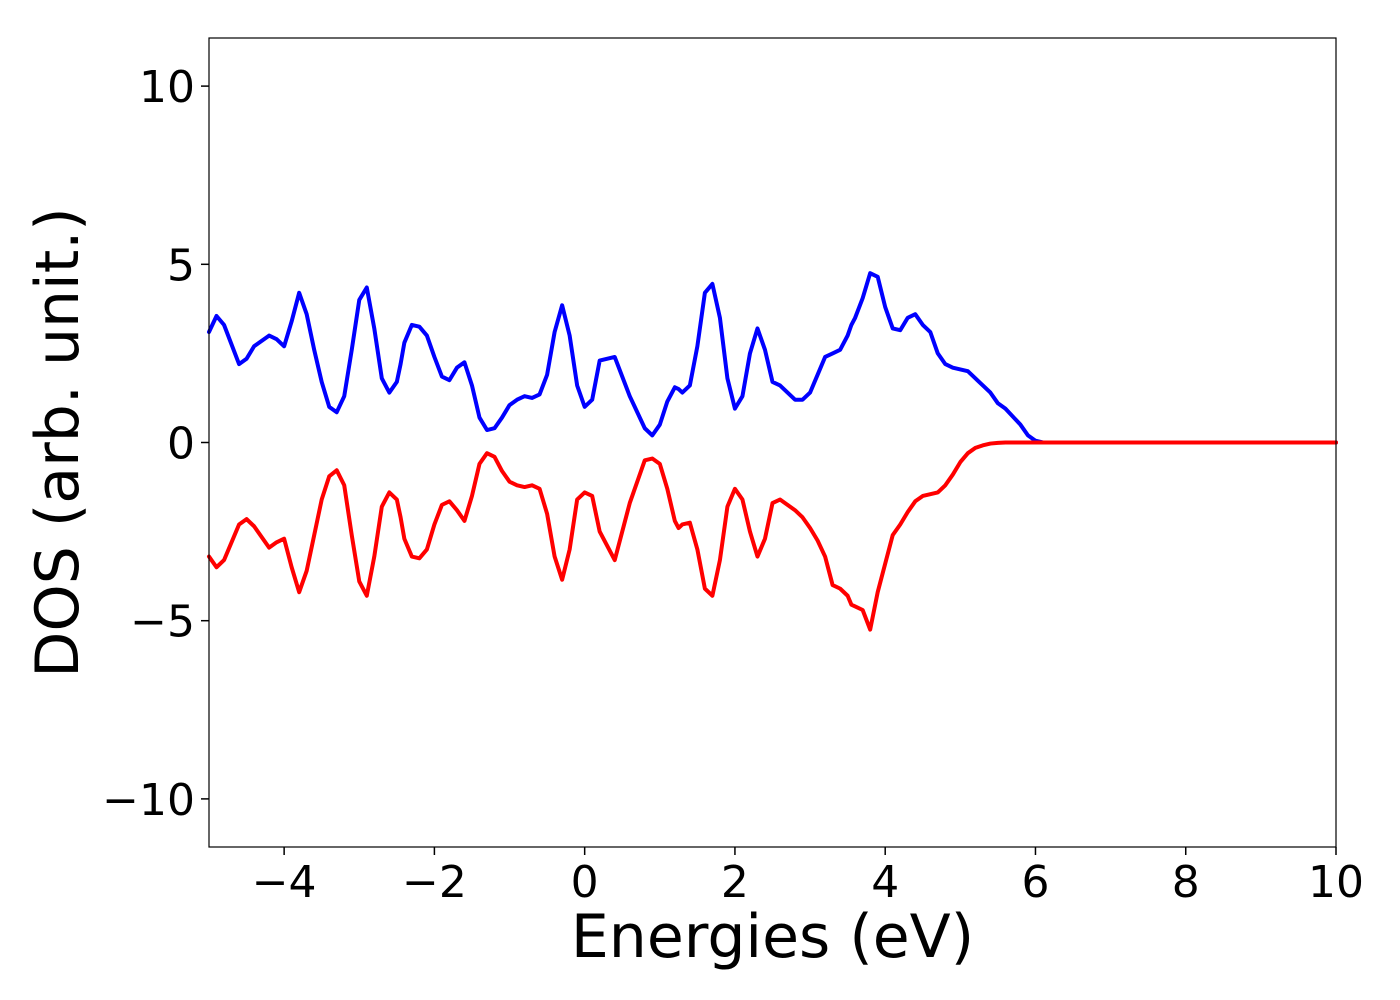  What do you see at coordinates (772, 937) in the screenshot?
I see `x-axis-label: Energies (eV)` at bounding box center [772, 937].